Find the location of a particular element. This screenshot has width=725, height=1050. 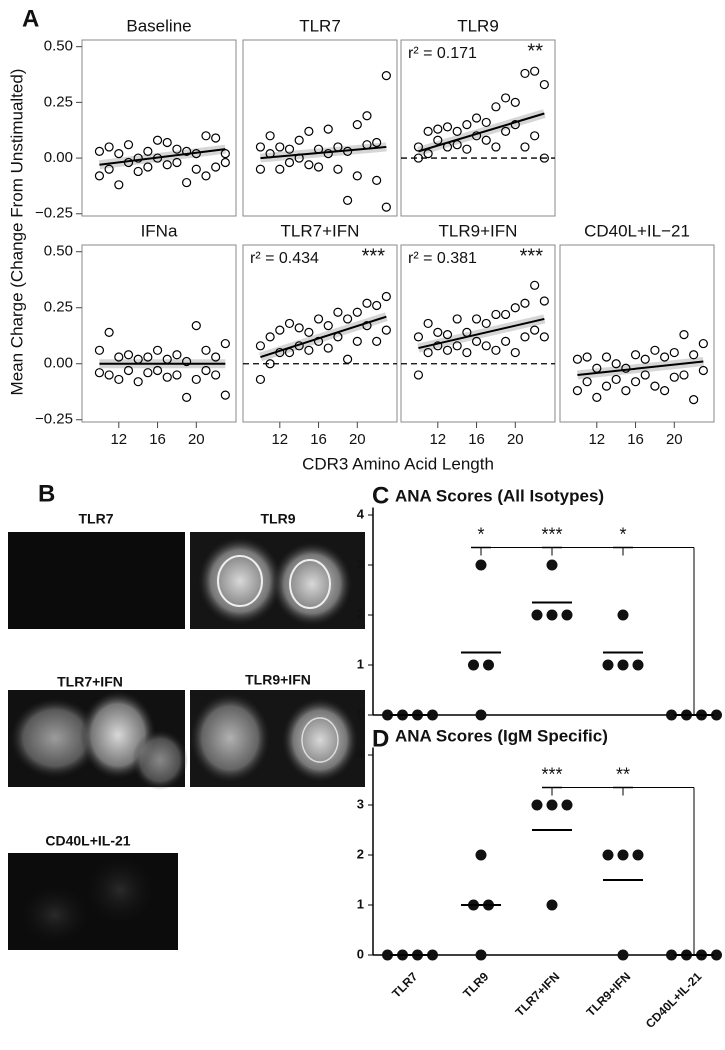

fit-line is located at coordinates (323, 152).